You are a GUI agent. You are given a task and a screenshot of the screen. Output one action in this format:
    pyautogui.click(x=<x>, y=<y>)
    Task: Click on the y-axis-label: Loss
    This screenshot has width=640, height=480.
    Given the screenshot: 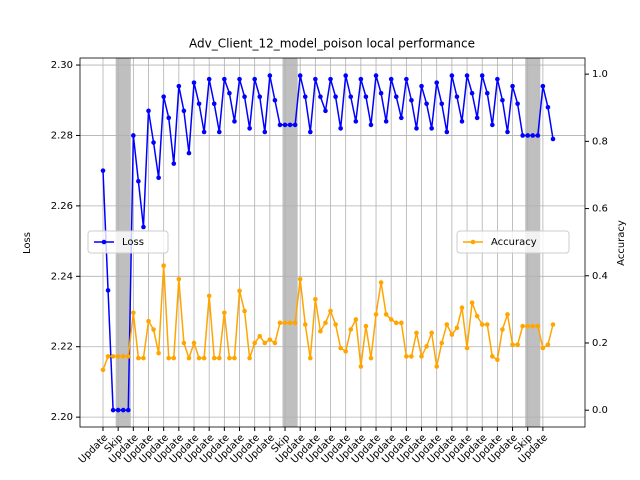 What is the action you would take?
    pyautogui.click(x=27, y=243)
    